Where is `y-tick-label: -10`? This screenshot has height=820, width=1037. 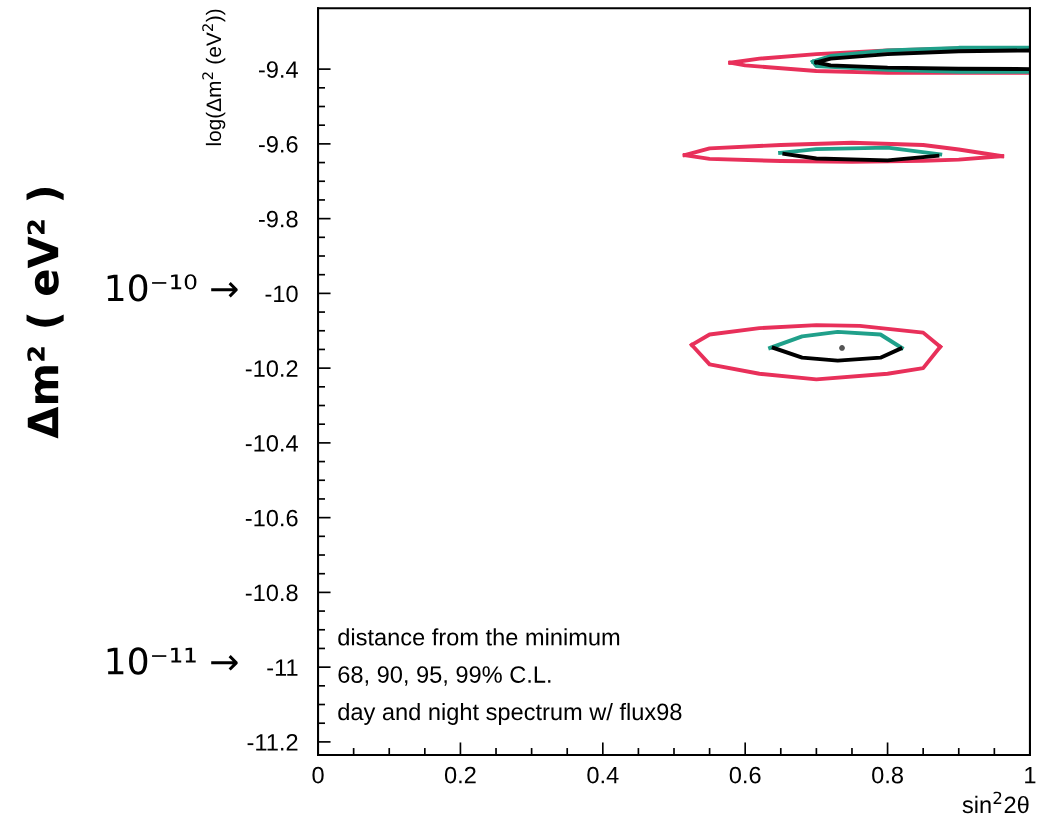 y-tick-label: -10 is located at coordinates (281, 294).